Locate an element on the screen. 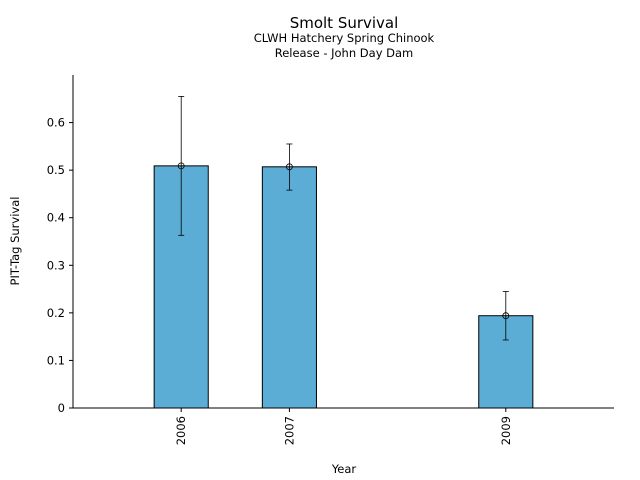 The height and width of the screenshot is (480, 640). y-tick-label-0.5: 0.5 is located at coordinates (56, 170).